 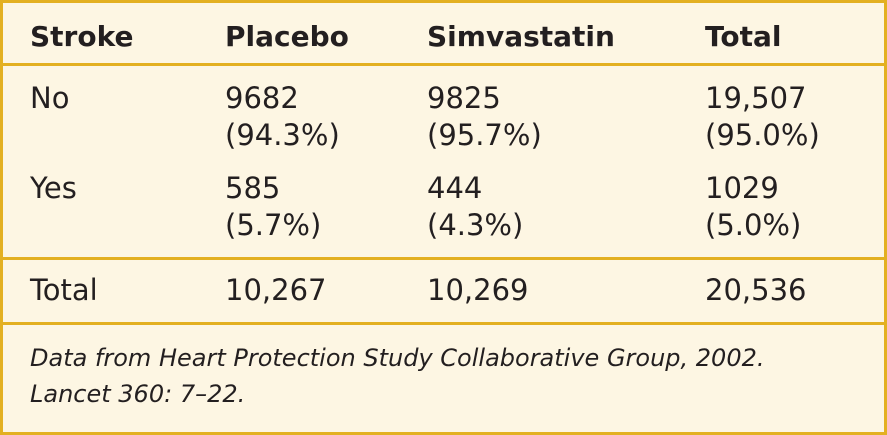 What do you see at coordinates (756, 98) in the screenshot?
I see `cell-count: 19,507` at bounding box center [756, 98].